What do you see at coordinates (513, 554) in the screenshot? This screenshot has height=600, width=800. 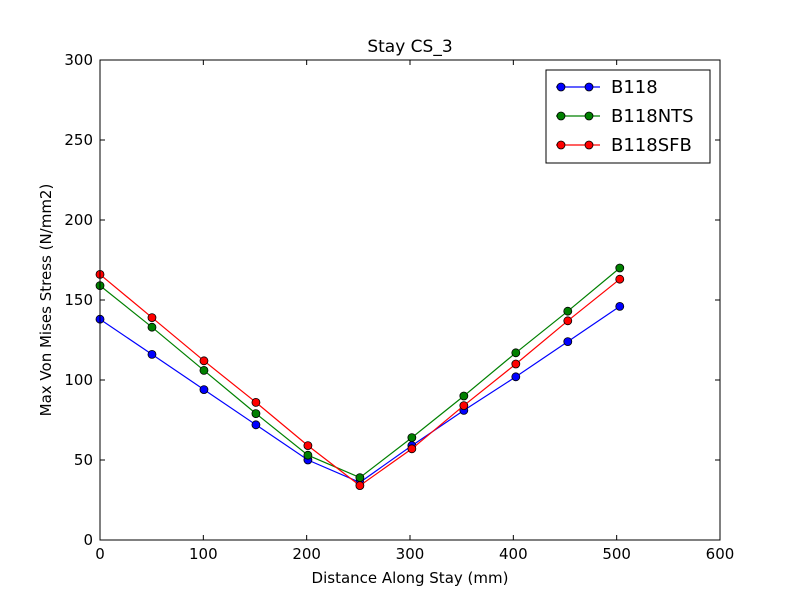 I see `x-tick-label: 400` at bounding box center [513, 554].